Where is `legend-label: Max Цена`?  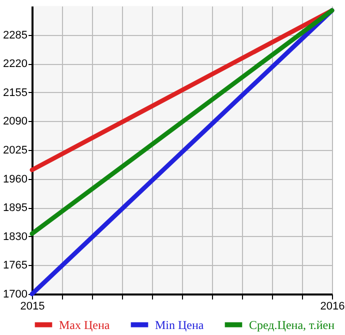
legend-label: Max Цена is located at coordinates (84, 325).